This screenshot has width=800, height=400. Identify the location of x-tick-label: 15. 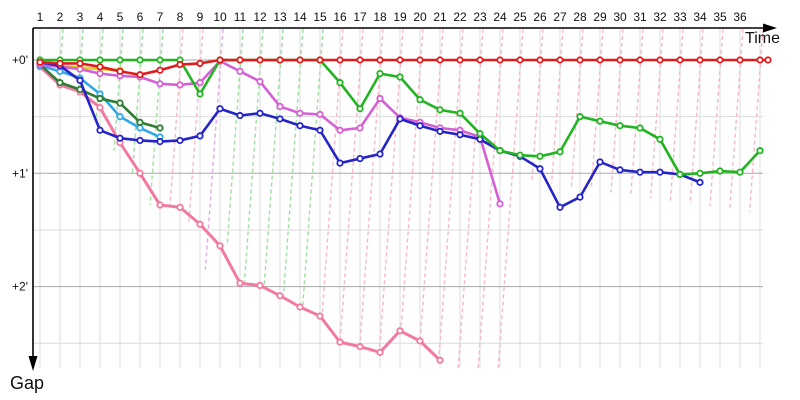
(320, 17).